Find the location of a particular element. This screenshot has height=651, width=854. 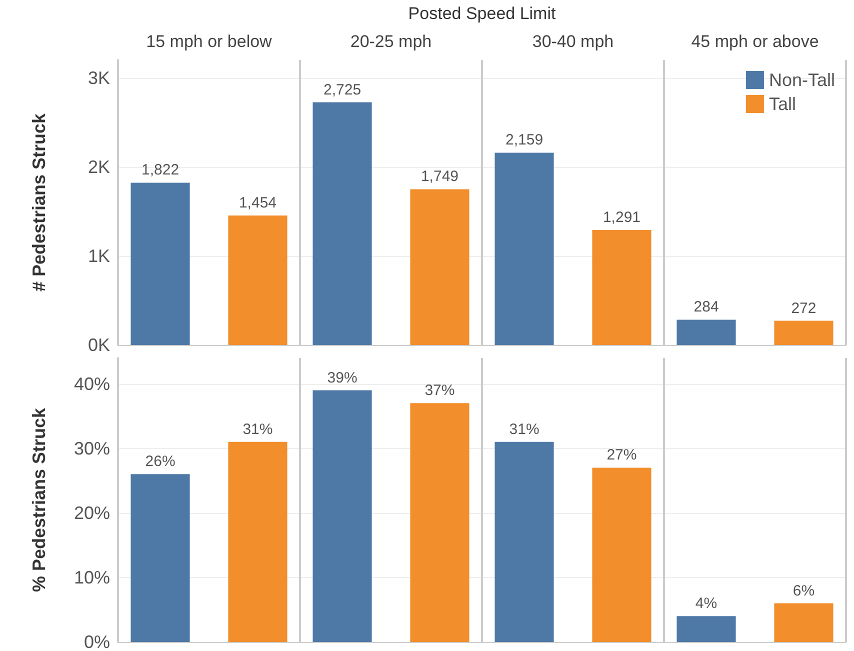

y-axis-title: % Pedestrians Struck is located at coordinates (39, 499).